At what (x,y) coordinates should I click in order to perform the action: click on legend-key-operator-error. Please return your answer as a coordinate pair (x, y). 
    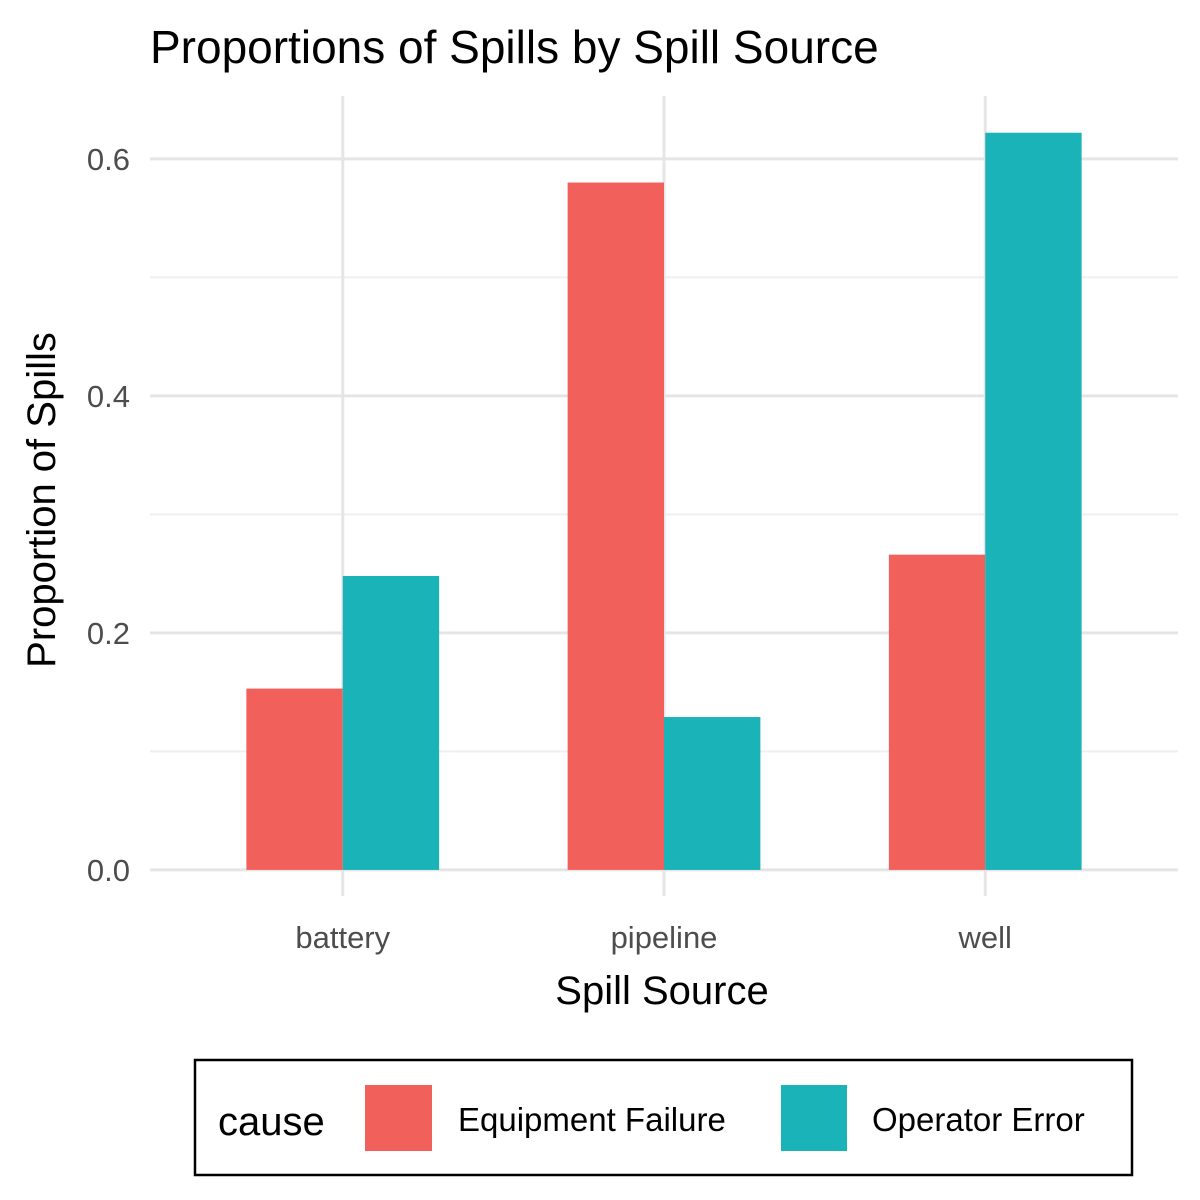
    Looking at the image, I should click on (814, 1118).